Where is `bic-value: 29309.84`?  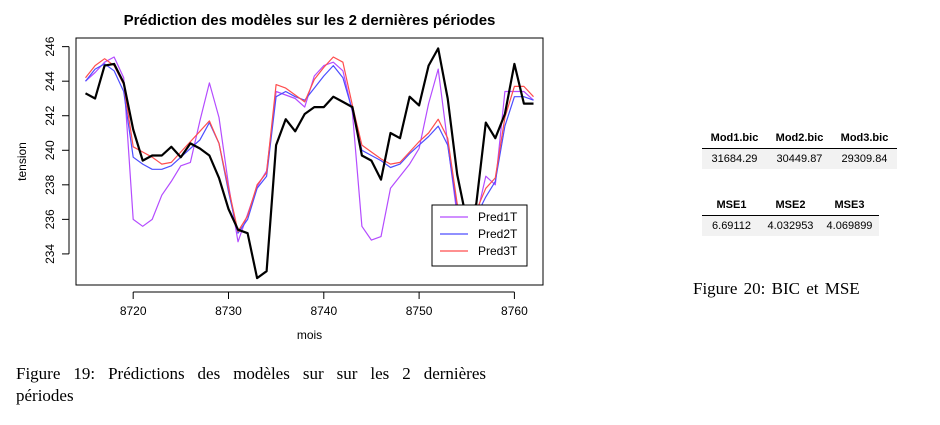 bic-value: 29309.84 is located at coordinates (864, 159).